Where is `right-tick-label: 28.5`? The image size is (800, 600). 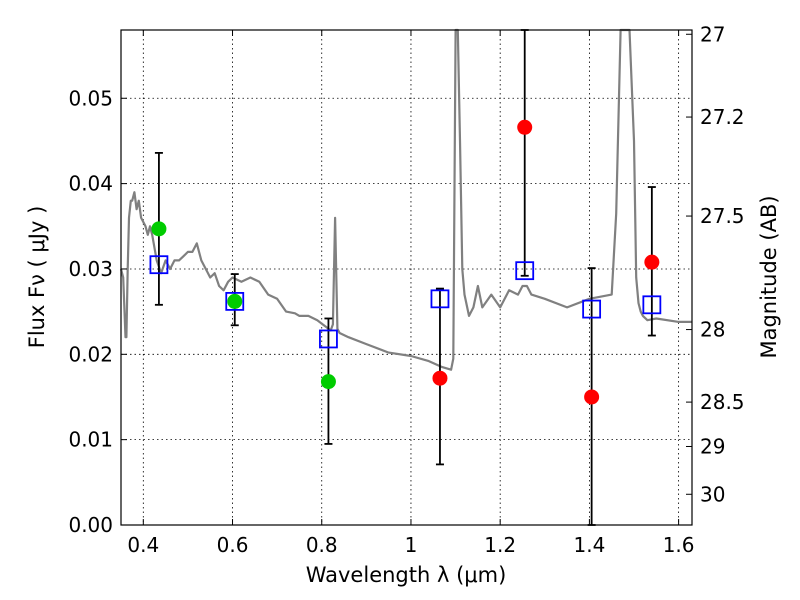 right-tick-label: 28.5 is located at coordinates (722, 402).